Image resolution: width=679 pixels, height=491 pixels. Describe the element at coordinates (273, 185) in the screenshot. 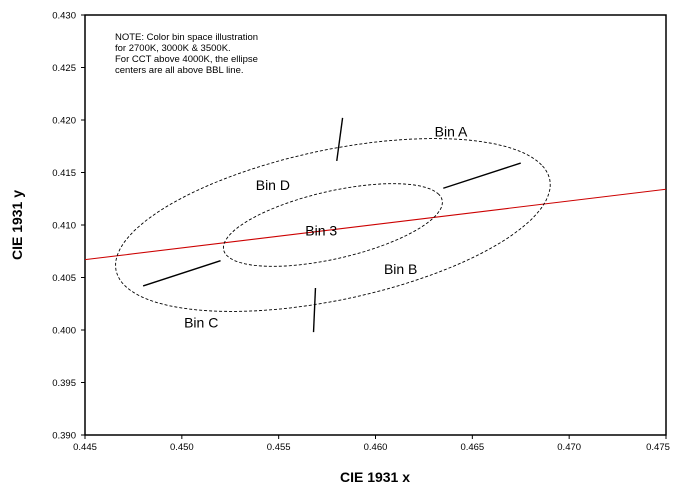

I see `bin-label: Bin D` at that location.